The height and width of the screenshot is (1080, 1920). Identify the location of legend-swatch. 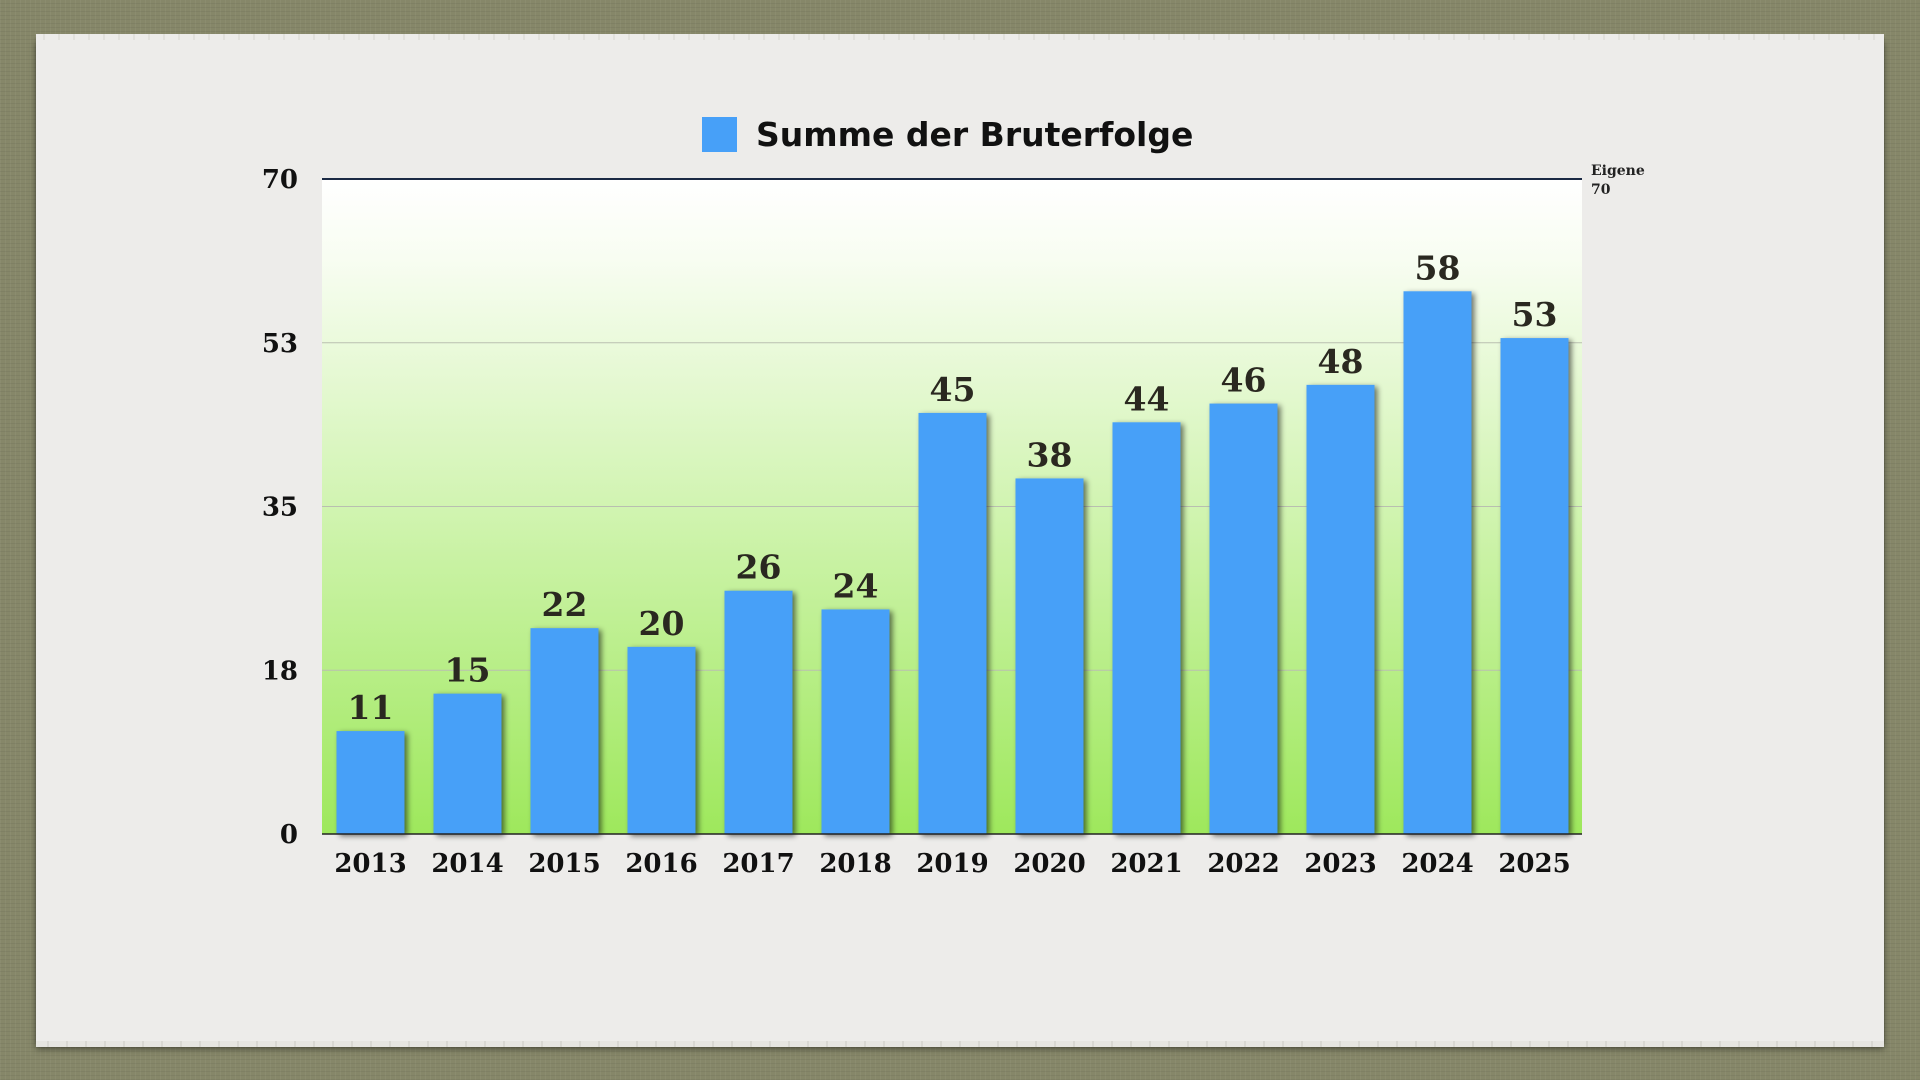
(719, 134).